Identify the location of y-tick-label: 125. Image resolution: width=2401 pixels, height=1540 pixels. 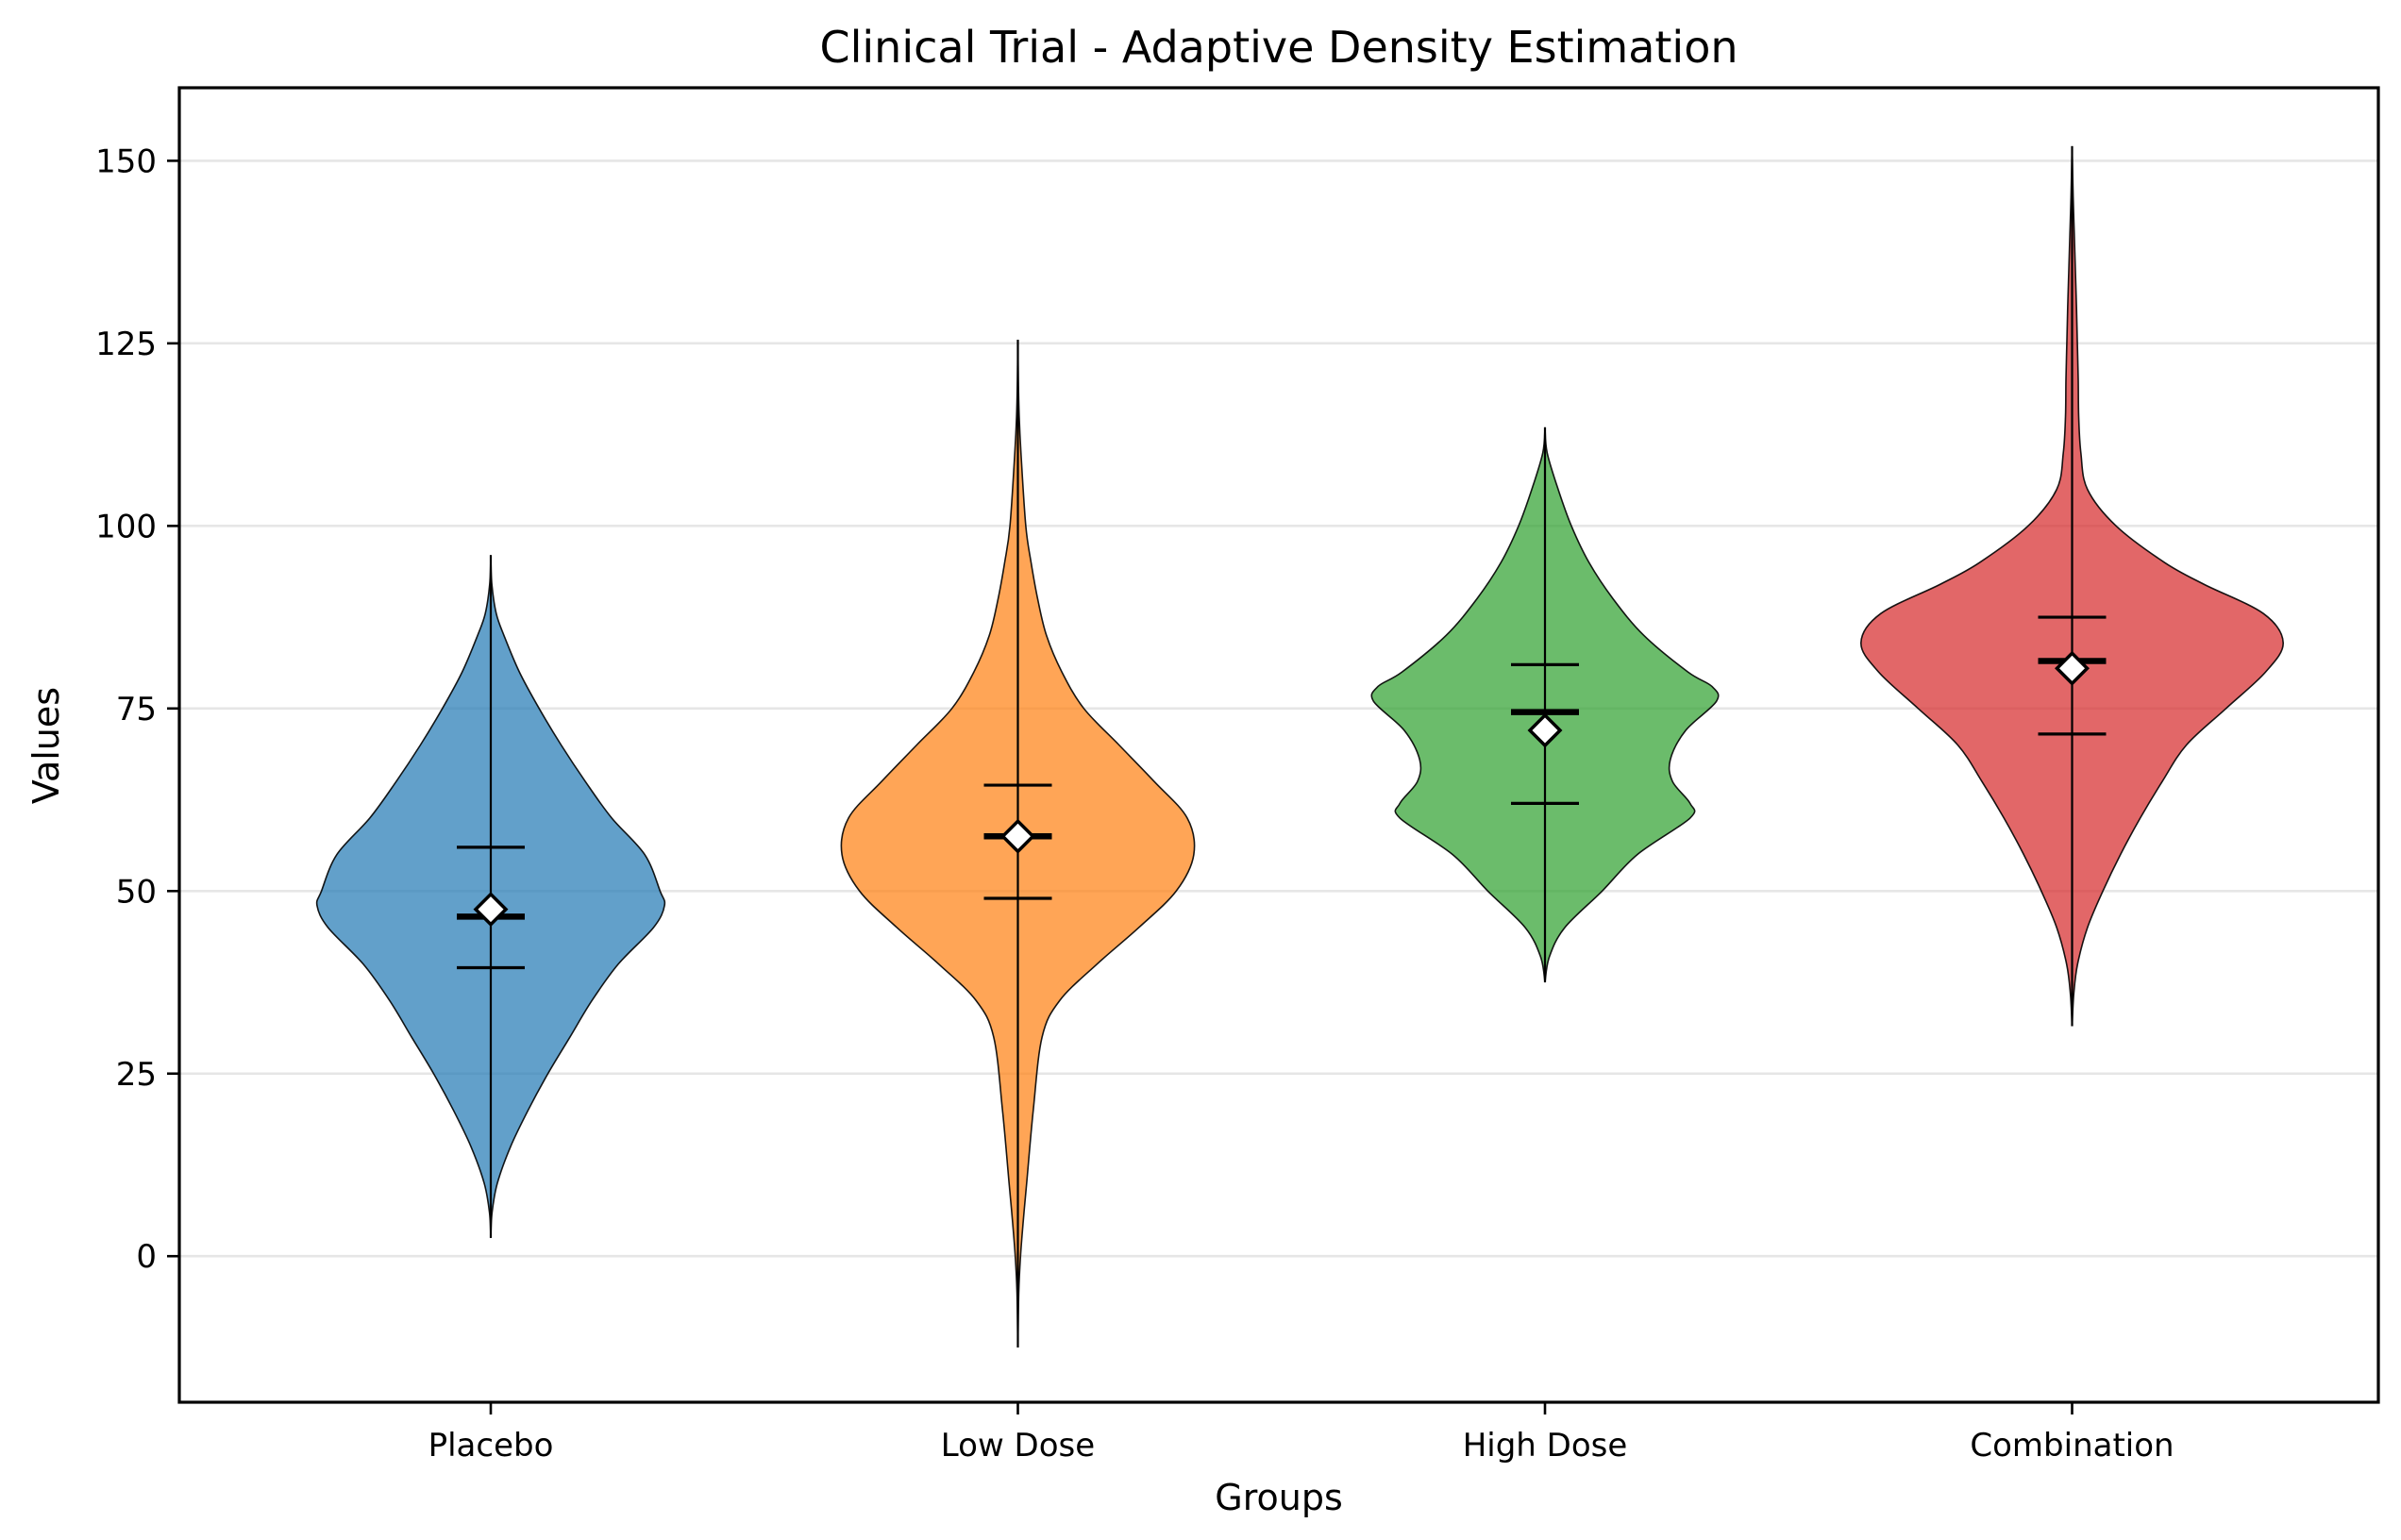
(126, 344).